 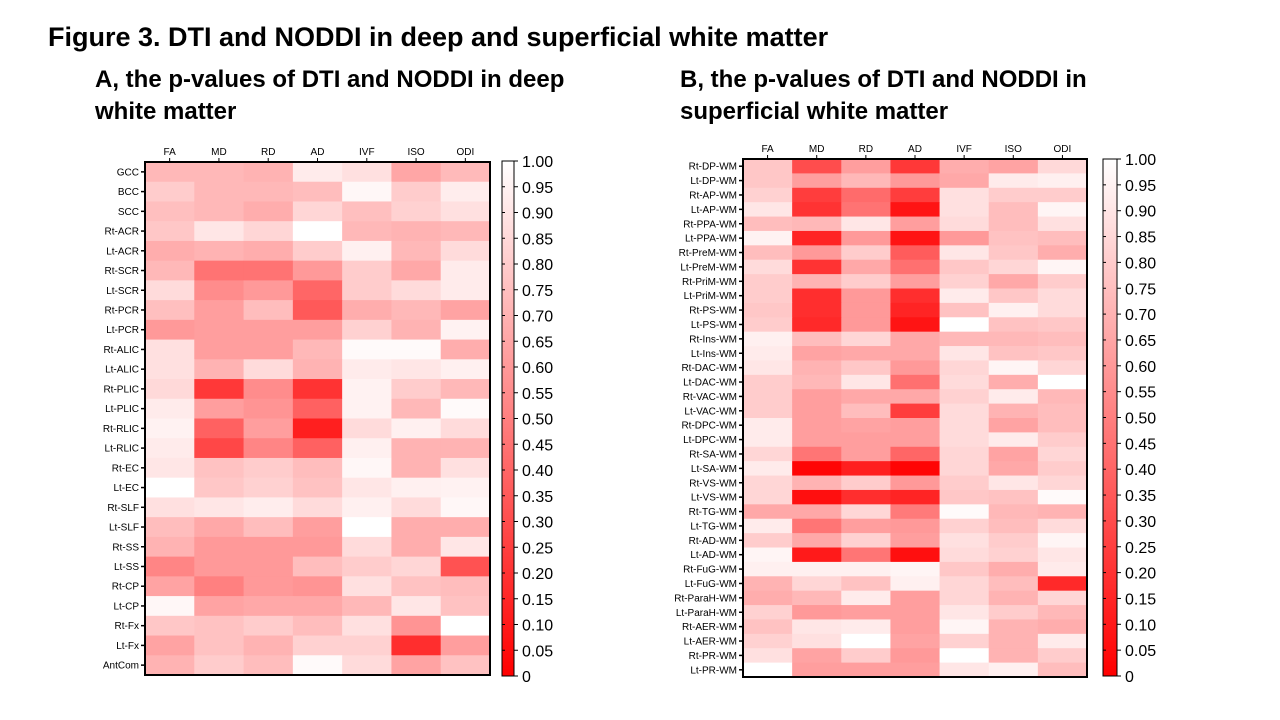 I want to click on cell-Lt-PriM-WM-ISO, so click(x=1013, y=296).